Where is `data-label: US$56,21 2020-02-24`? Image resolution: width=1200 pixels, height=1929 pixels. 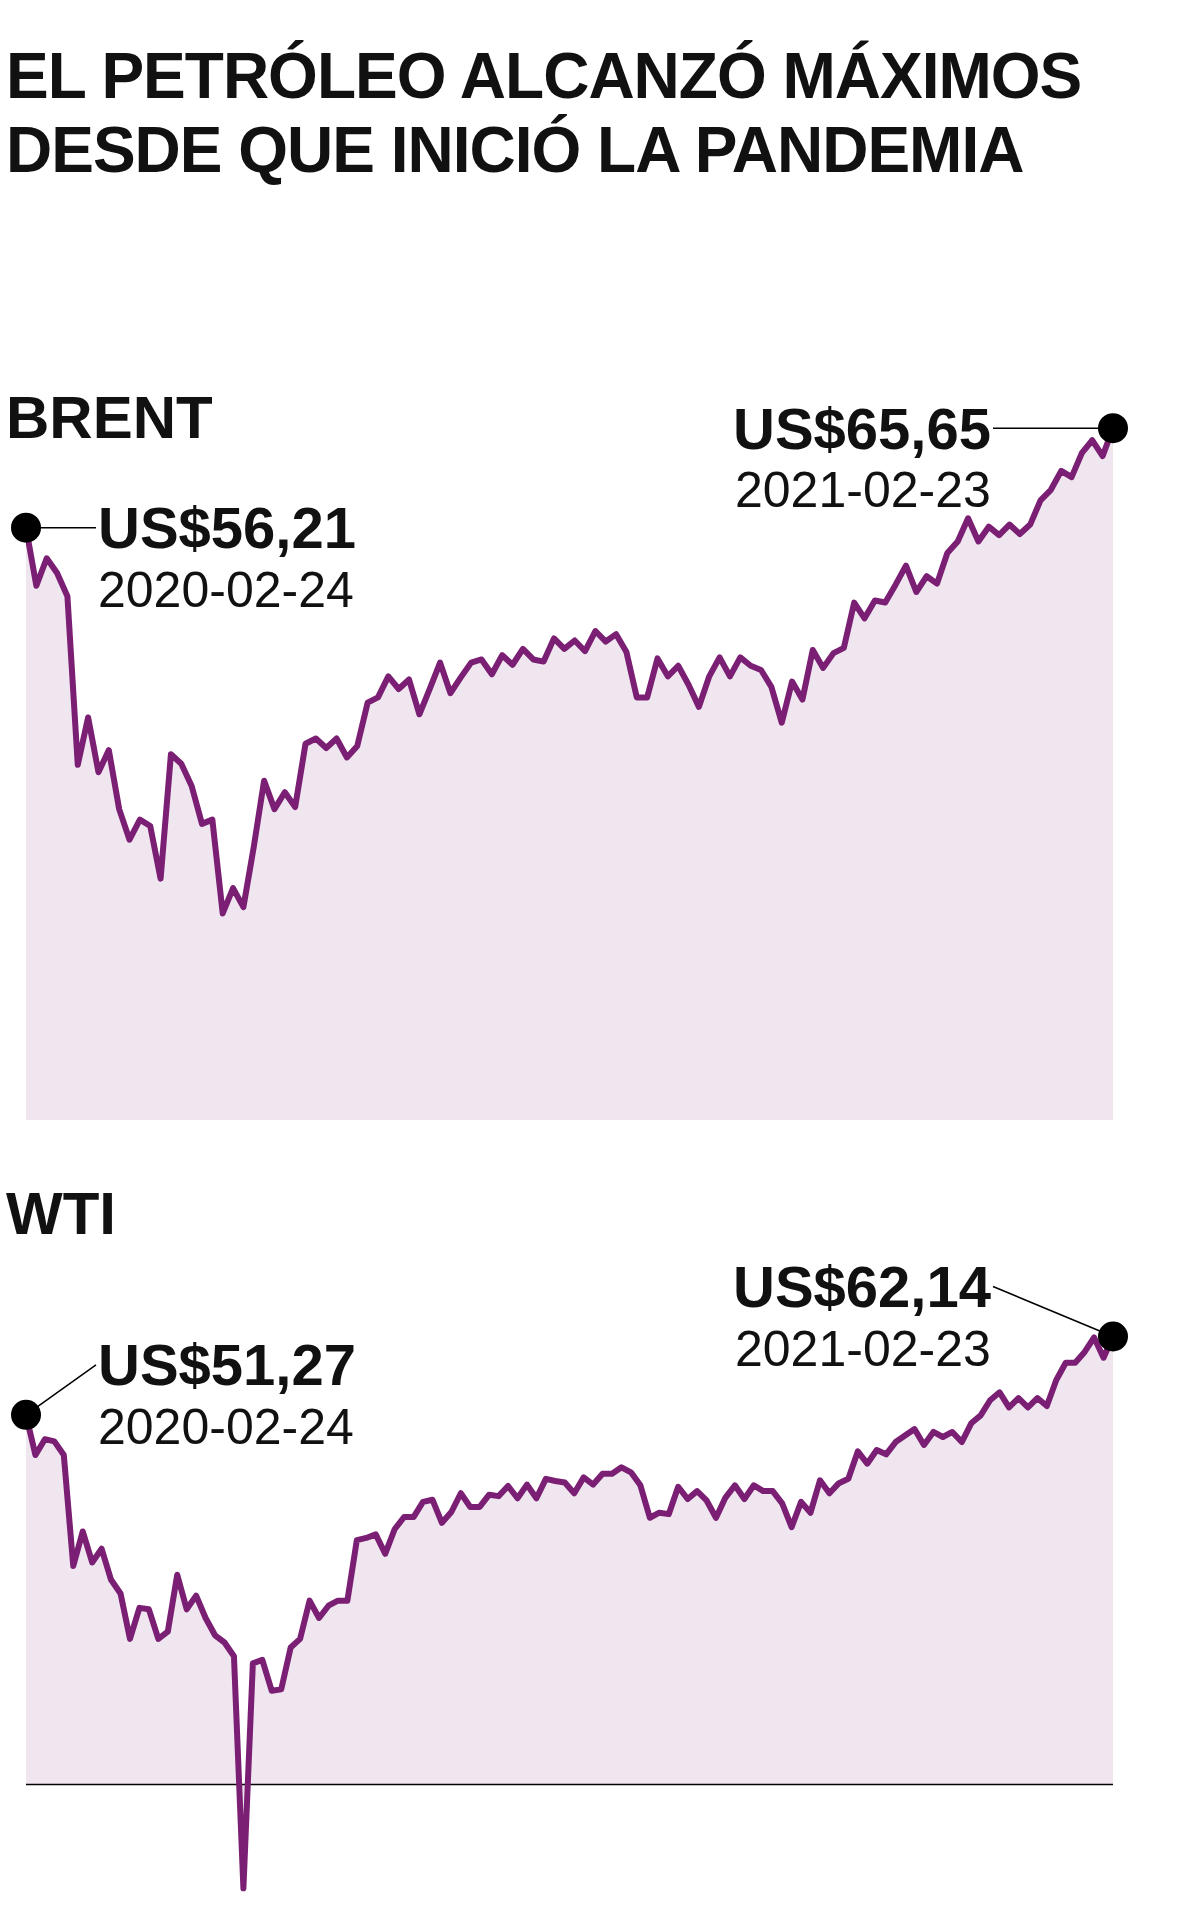
data-label: US$56,21 2020-02-24 is located at coordinates (227, 556).